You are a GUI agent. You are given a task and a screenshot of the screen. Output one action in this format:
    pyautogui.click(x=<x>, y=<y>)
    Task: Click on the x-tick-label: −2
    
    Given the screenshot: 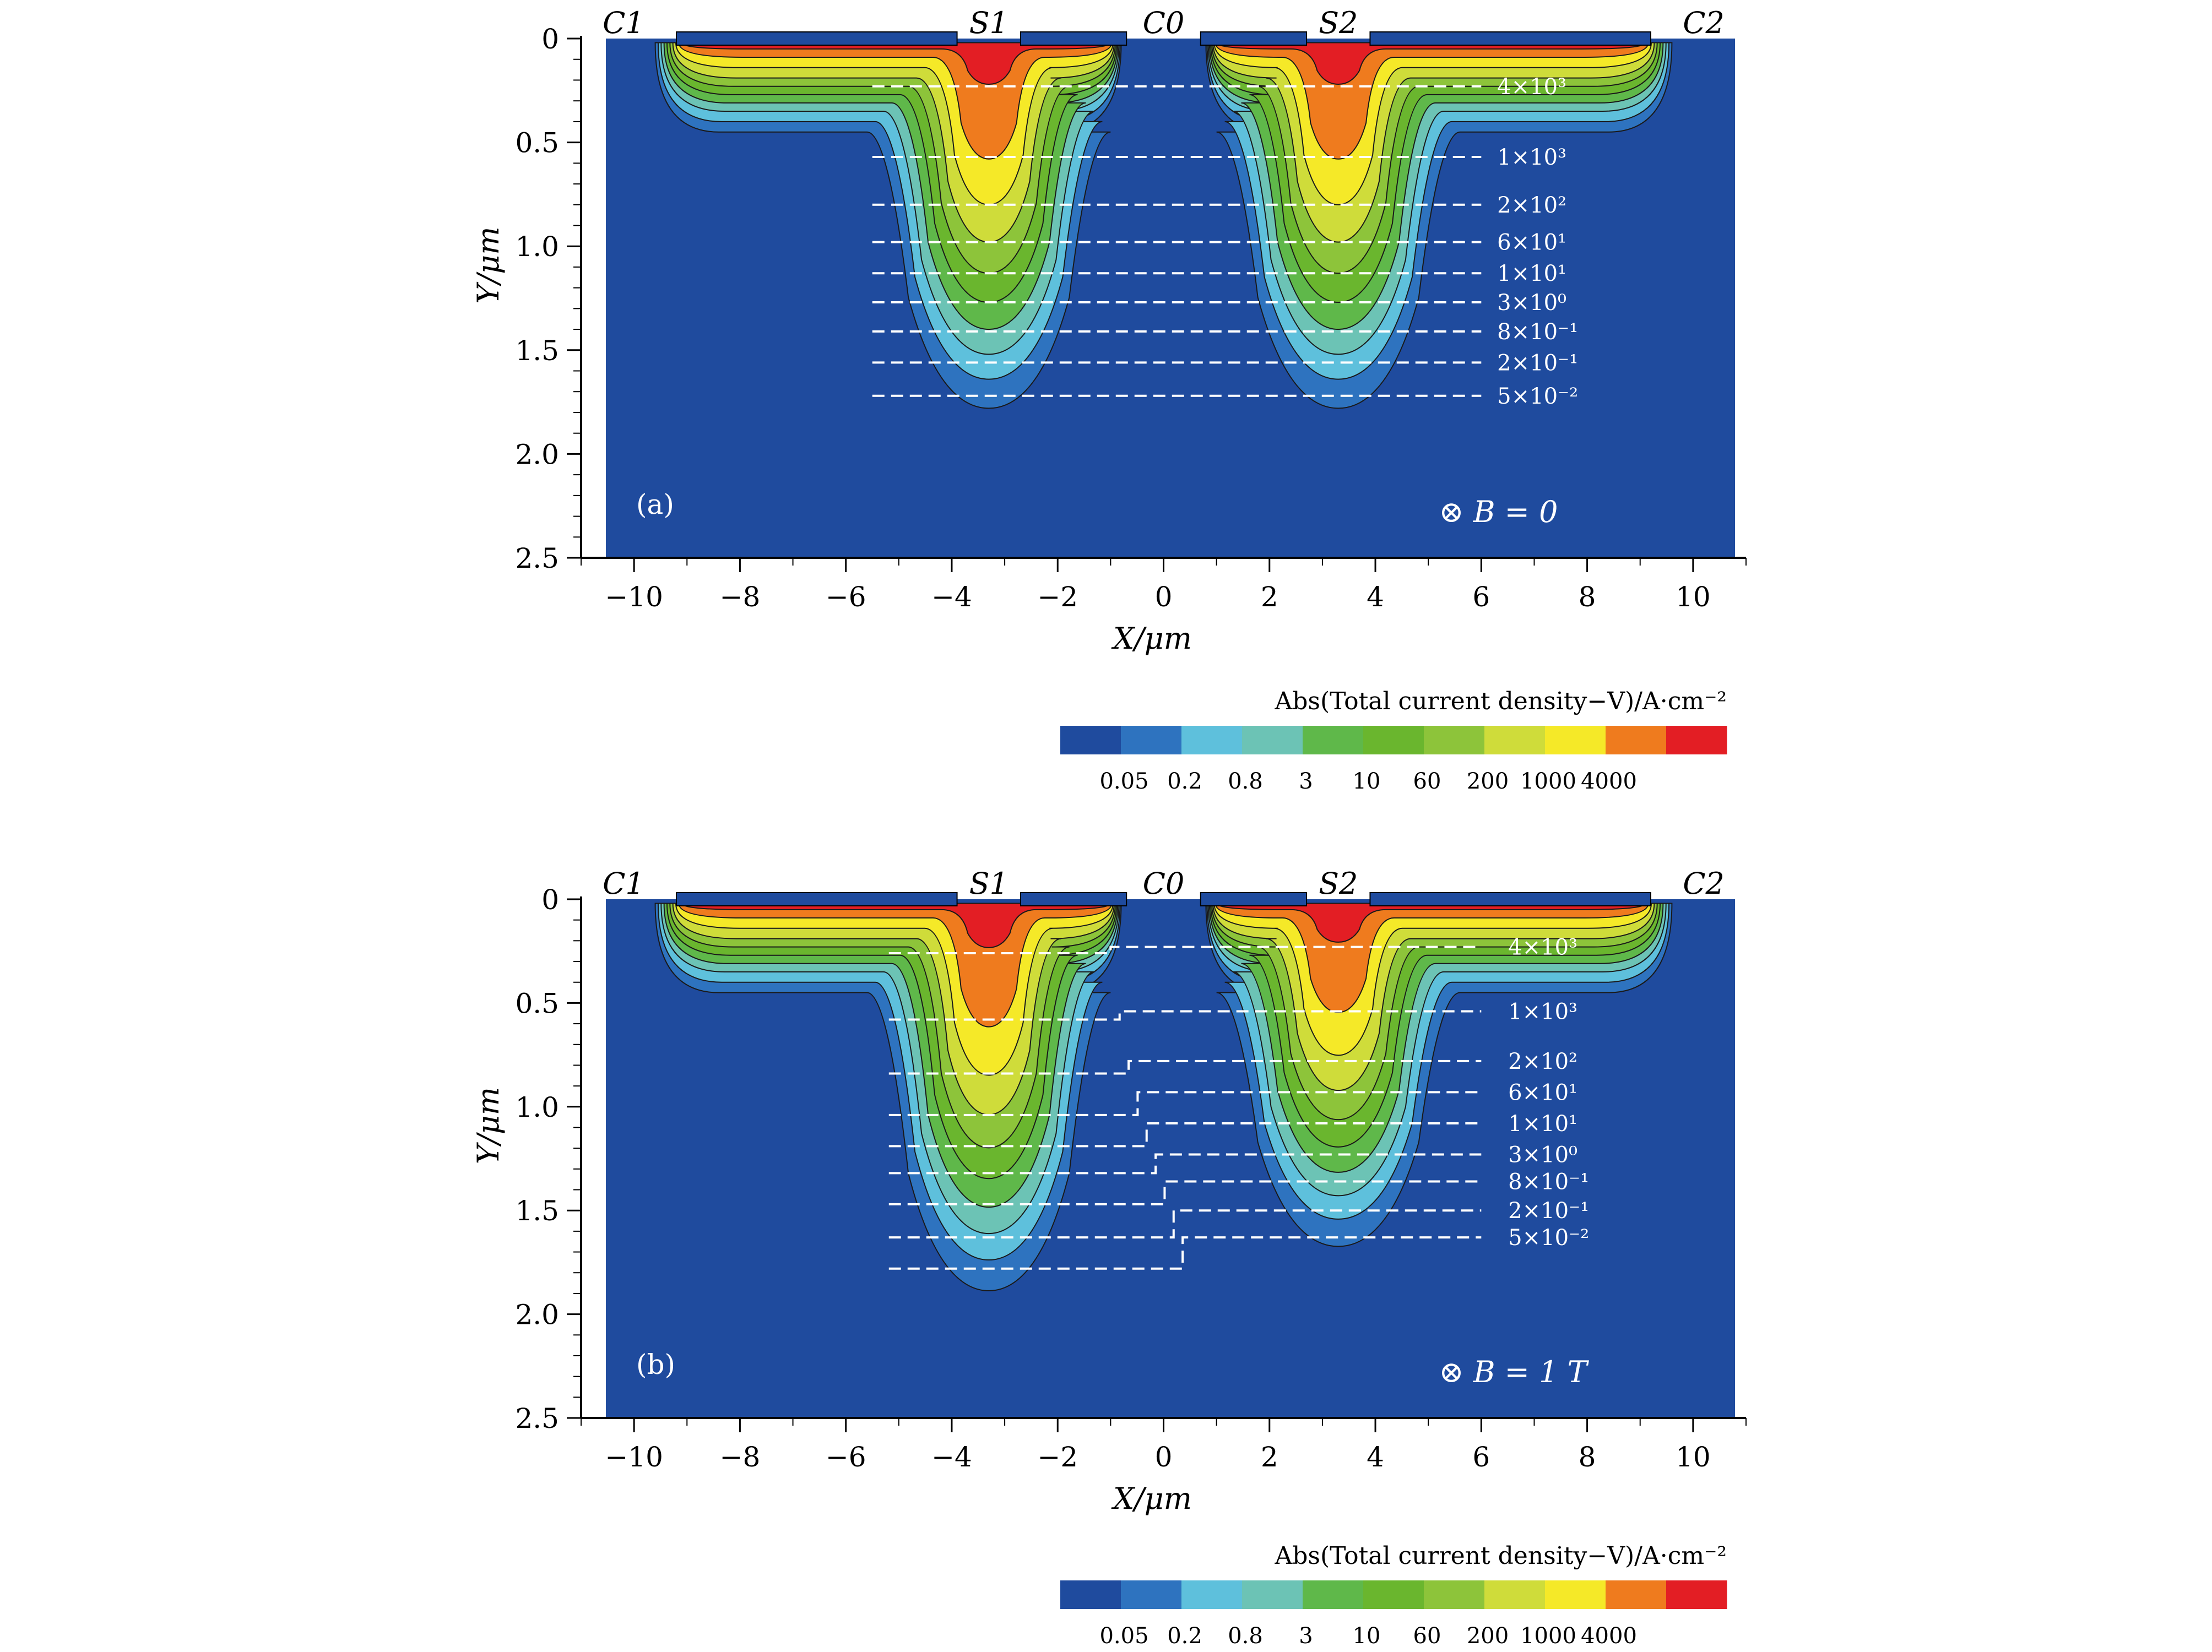 What is the action you would take?
    pyautogui.click(x=1057, y=1457)
    